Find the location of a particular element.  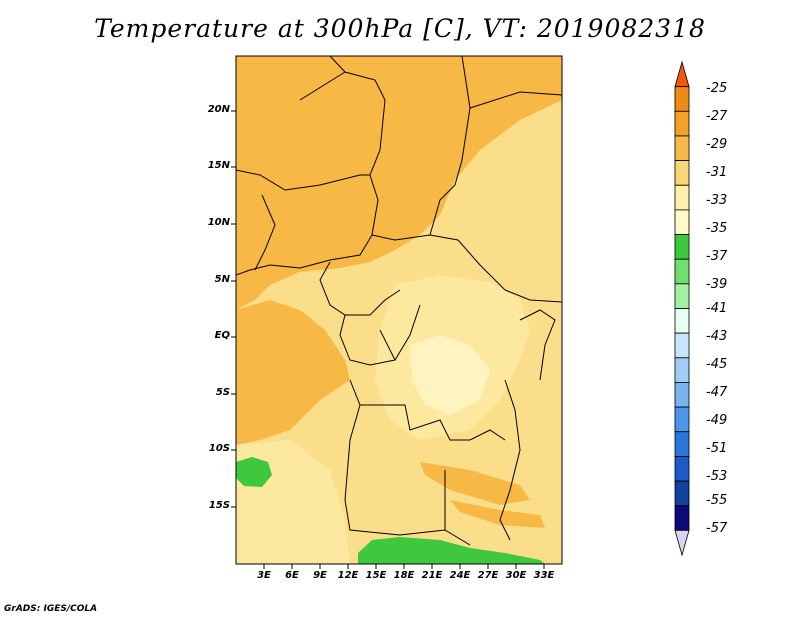

colorbar-label: -27 is located at coordinates (717, 116).